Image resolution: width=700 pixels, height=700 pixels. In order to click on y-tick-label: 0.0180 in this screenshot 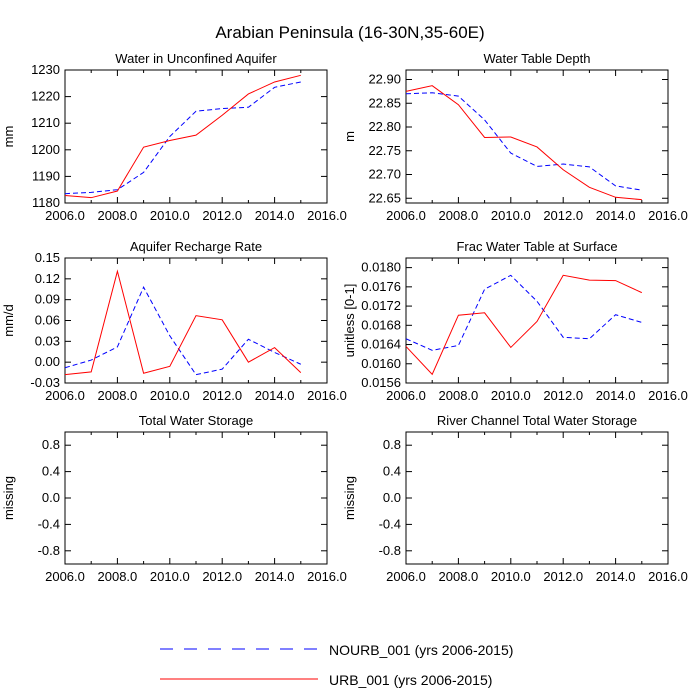, I will do `click(381, 267)`.